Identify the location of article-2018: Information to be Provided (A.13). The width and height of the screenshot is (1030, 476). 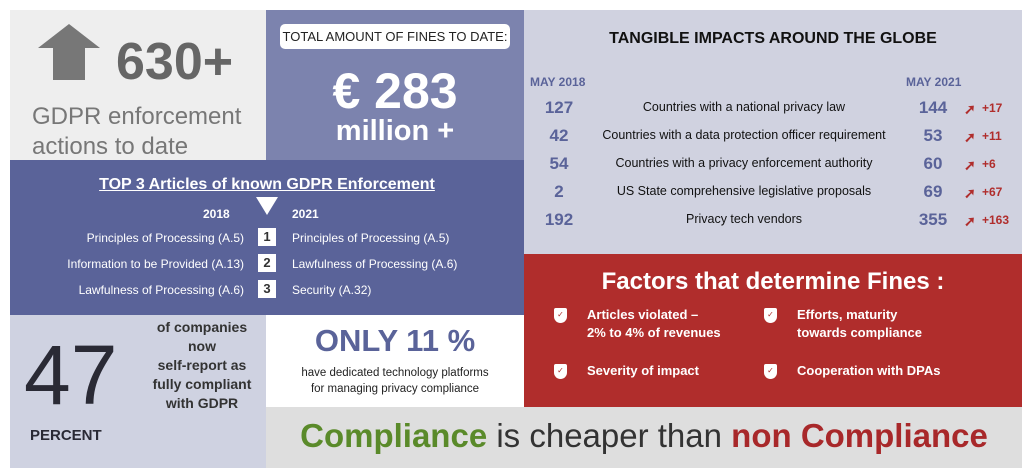
(155, 264).